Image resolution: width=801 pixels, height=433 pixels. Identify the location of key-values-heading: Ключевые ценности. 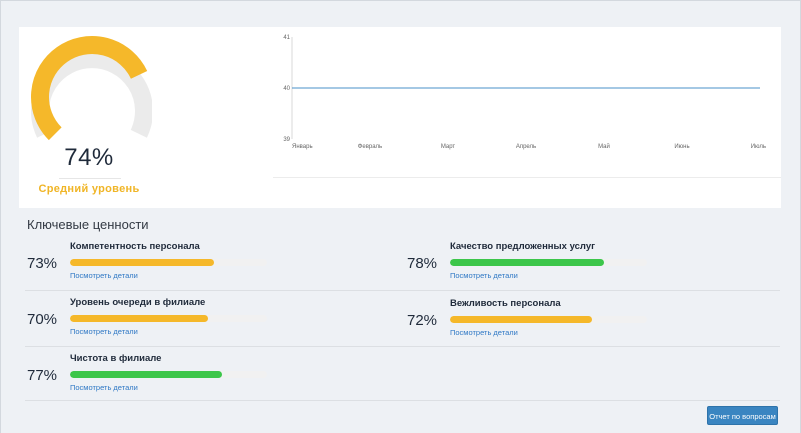
(88, 224).